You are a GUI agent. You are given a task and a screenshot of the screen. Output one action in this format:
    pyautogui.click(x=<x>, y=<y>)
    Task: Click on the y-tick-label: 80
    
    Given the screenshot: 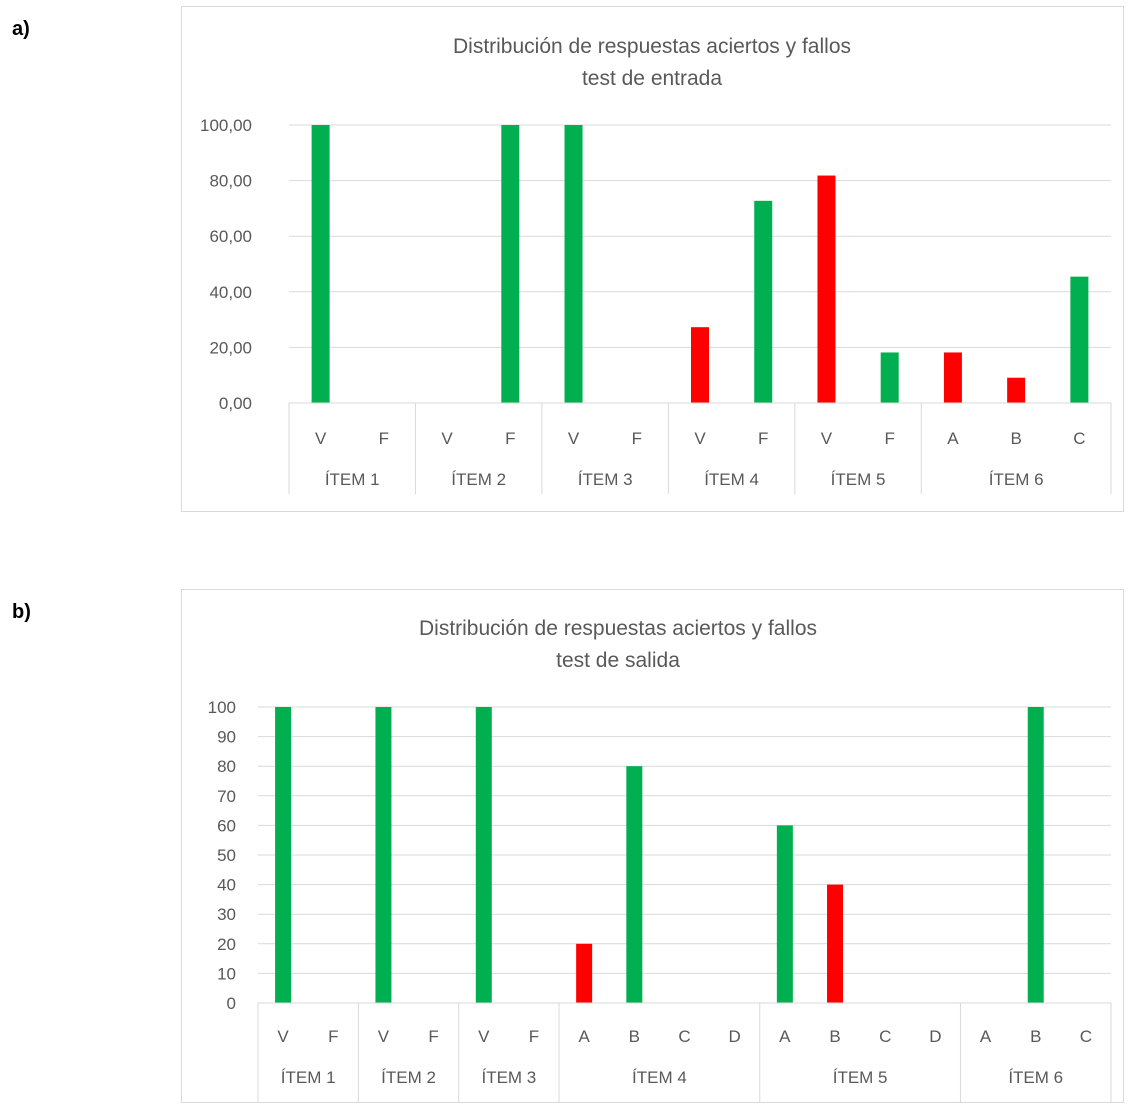 What is the action you would take?
    pyautogui.click(x=226, y=766)
    